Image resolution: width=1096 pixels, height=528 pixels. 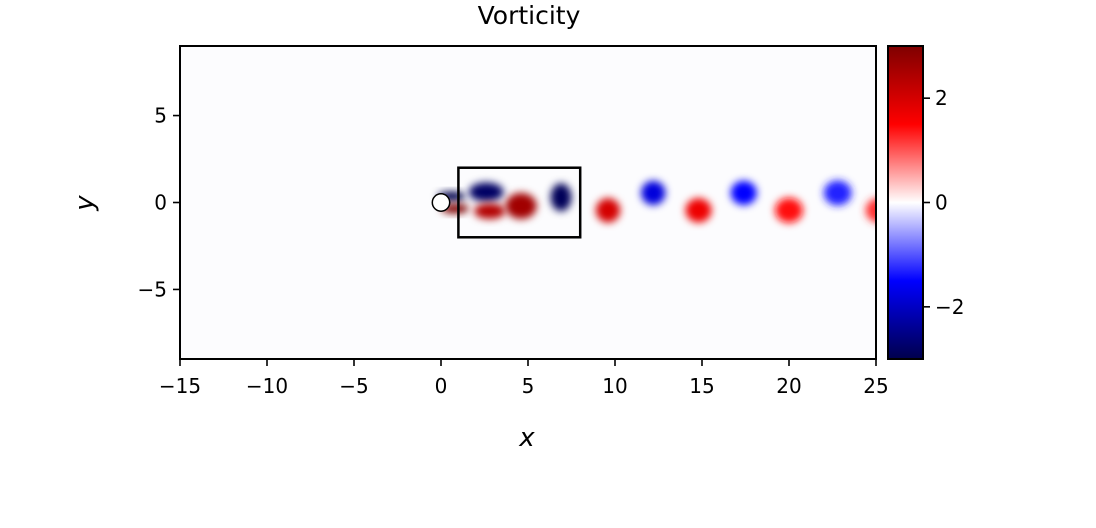 What do you see at coordinates (180, 386) in the screenshot?
I see `x-tick-label: −15` at bounding box center [180, 386].